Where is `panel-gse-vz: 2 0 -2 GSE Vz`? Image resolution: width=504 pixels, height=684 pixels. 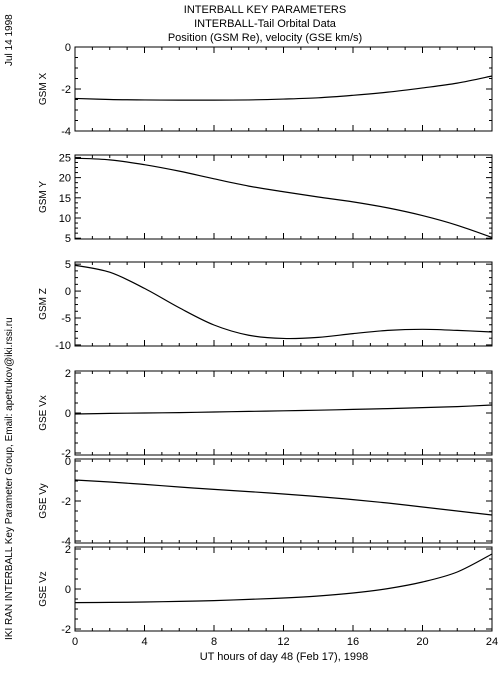
panel-gse-vz: 2 0 -2 GSE Vz is located at coordinates (265, 590).